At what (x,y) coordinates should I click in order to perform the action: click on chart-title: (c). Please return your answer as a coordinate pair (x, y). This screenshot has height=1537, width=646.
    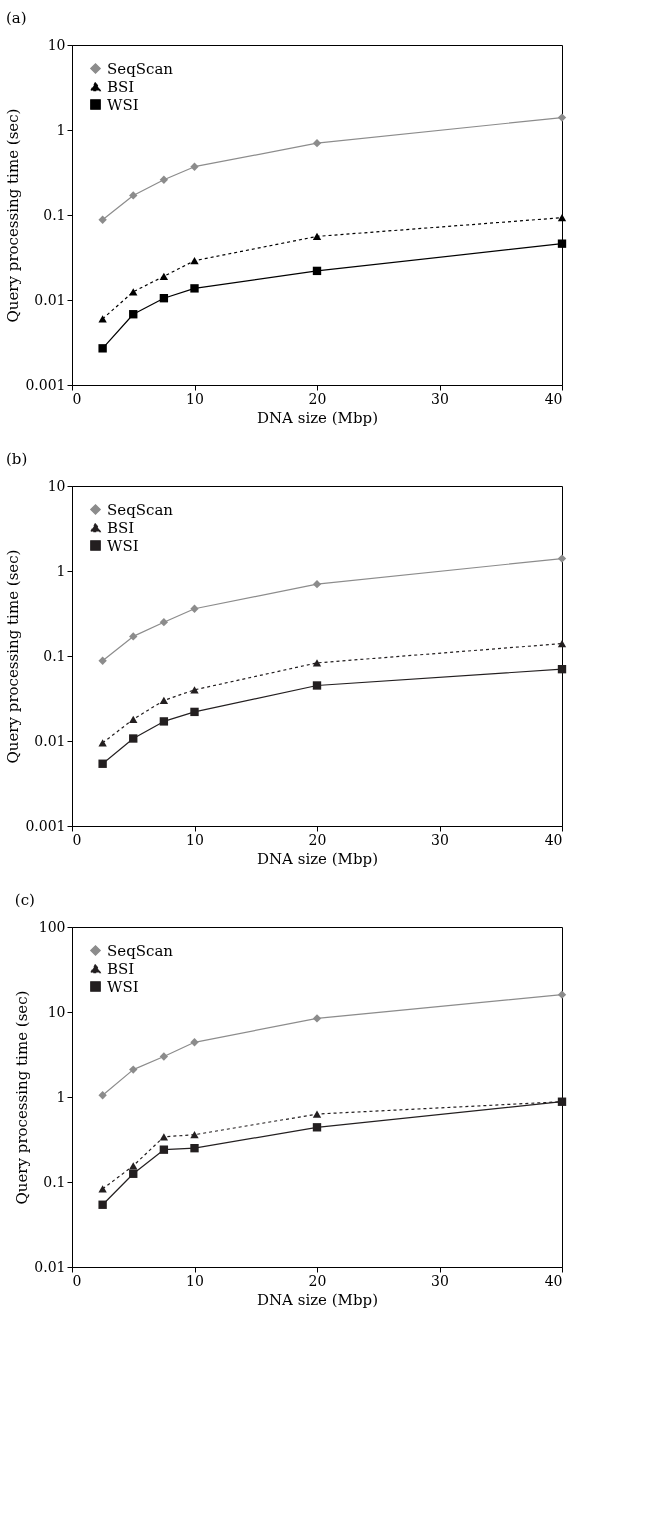
    Looking at the image, I should click on (24, 900).